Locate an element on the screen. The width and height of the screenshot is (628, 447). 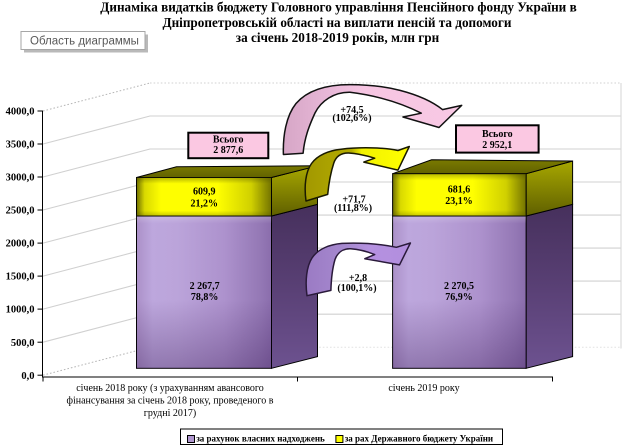
svg-text: +71,7 is located at coordinates (353, 199).